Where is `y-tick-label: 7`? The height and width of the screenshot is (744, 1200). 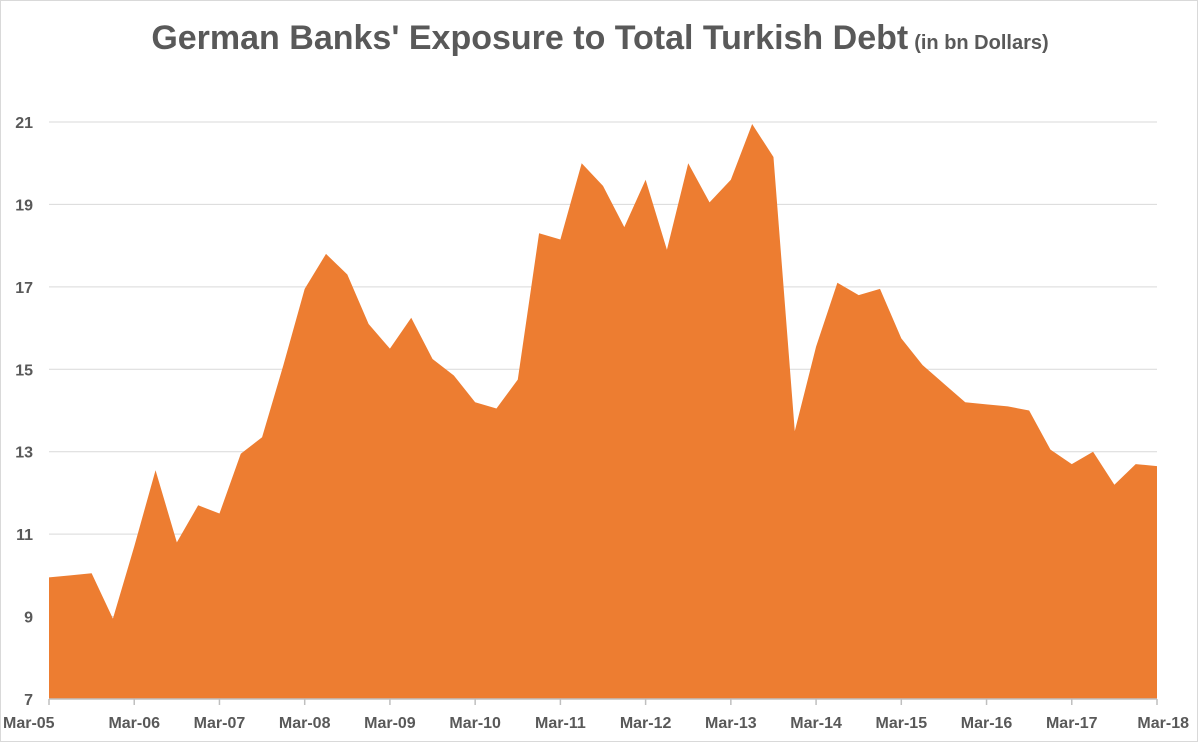 y-tick-label: 7 is located at coordinates (28, 700).